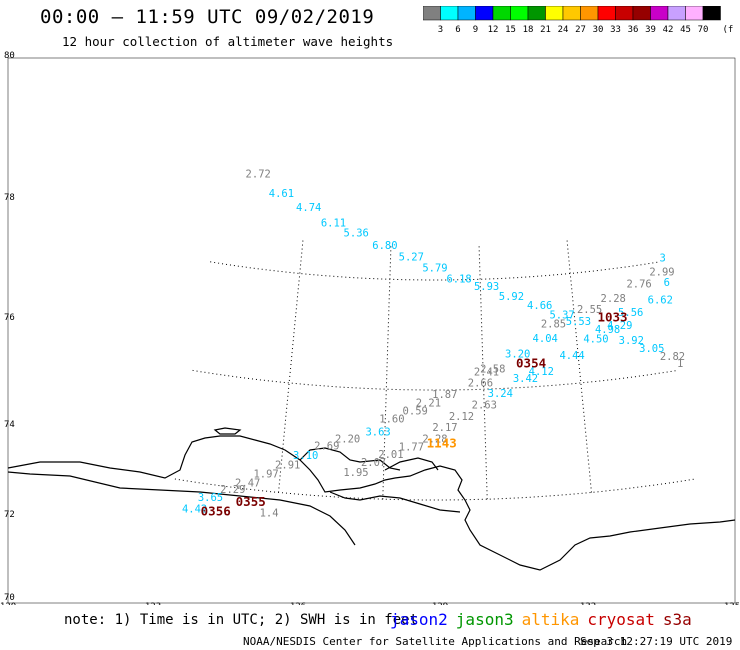 Image resolution: width=740 pixels, height=650 pixels. Describe the element at coordinates (484, 406) in the screenshot. I see `wave-height-label: 2.63` at that location.